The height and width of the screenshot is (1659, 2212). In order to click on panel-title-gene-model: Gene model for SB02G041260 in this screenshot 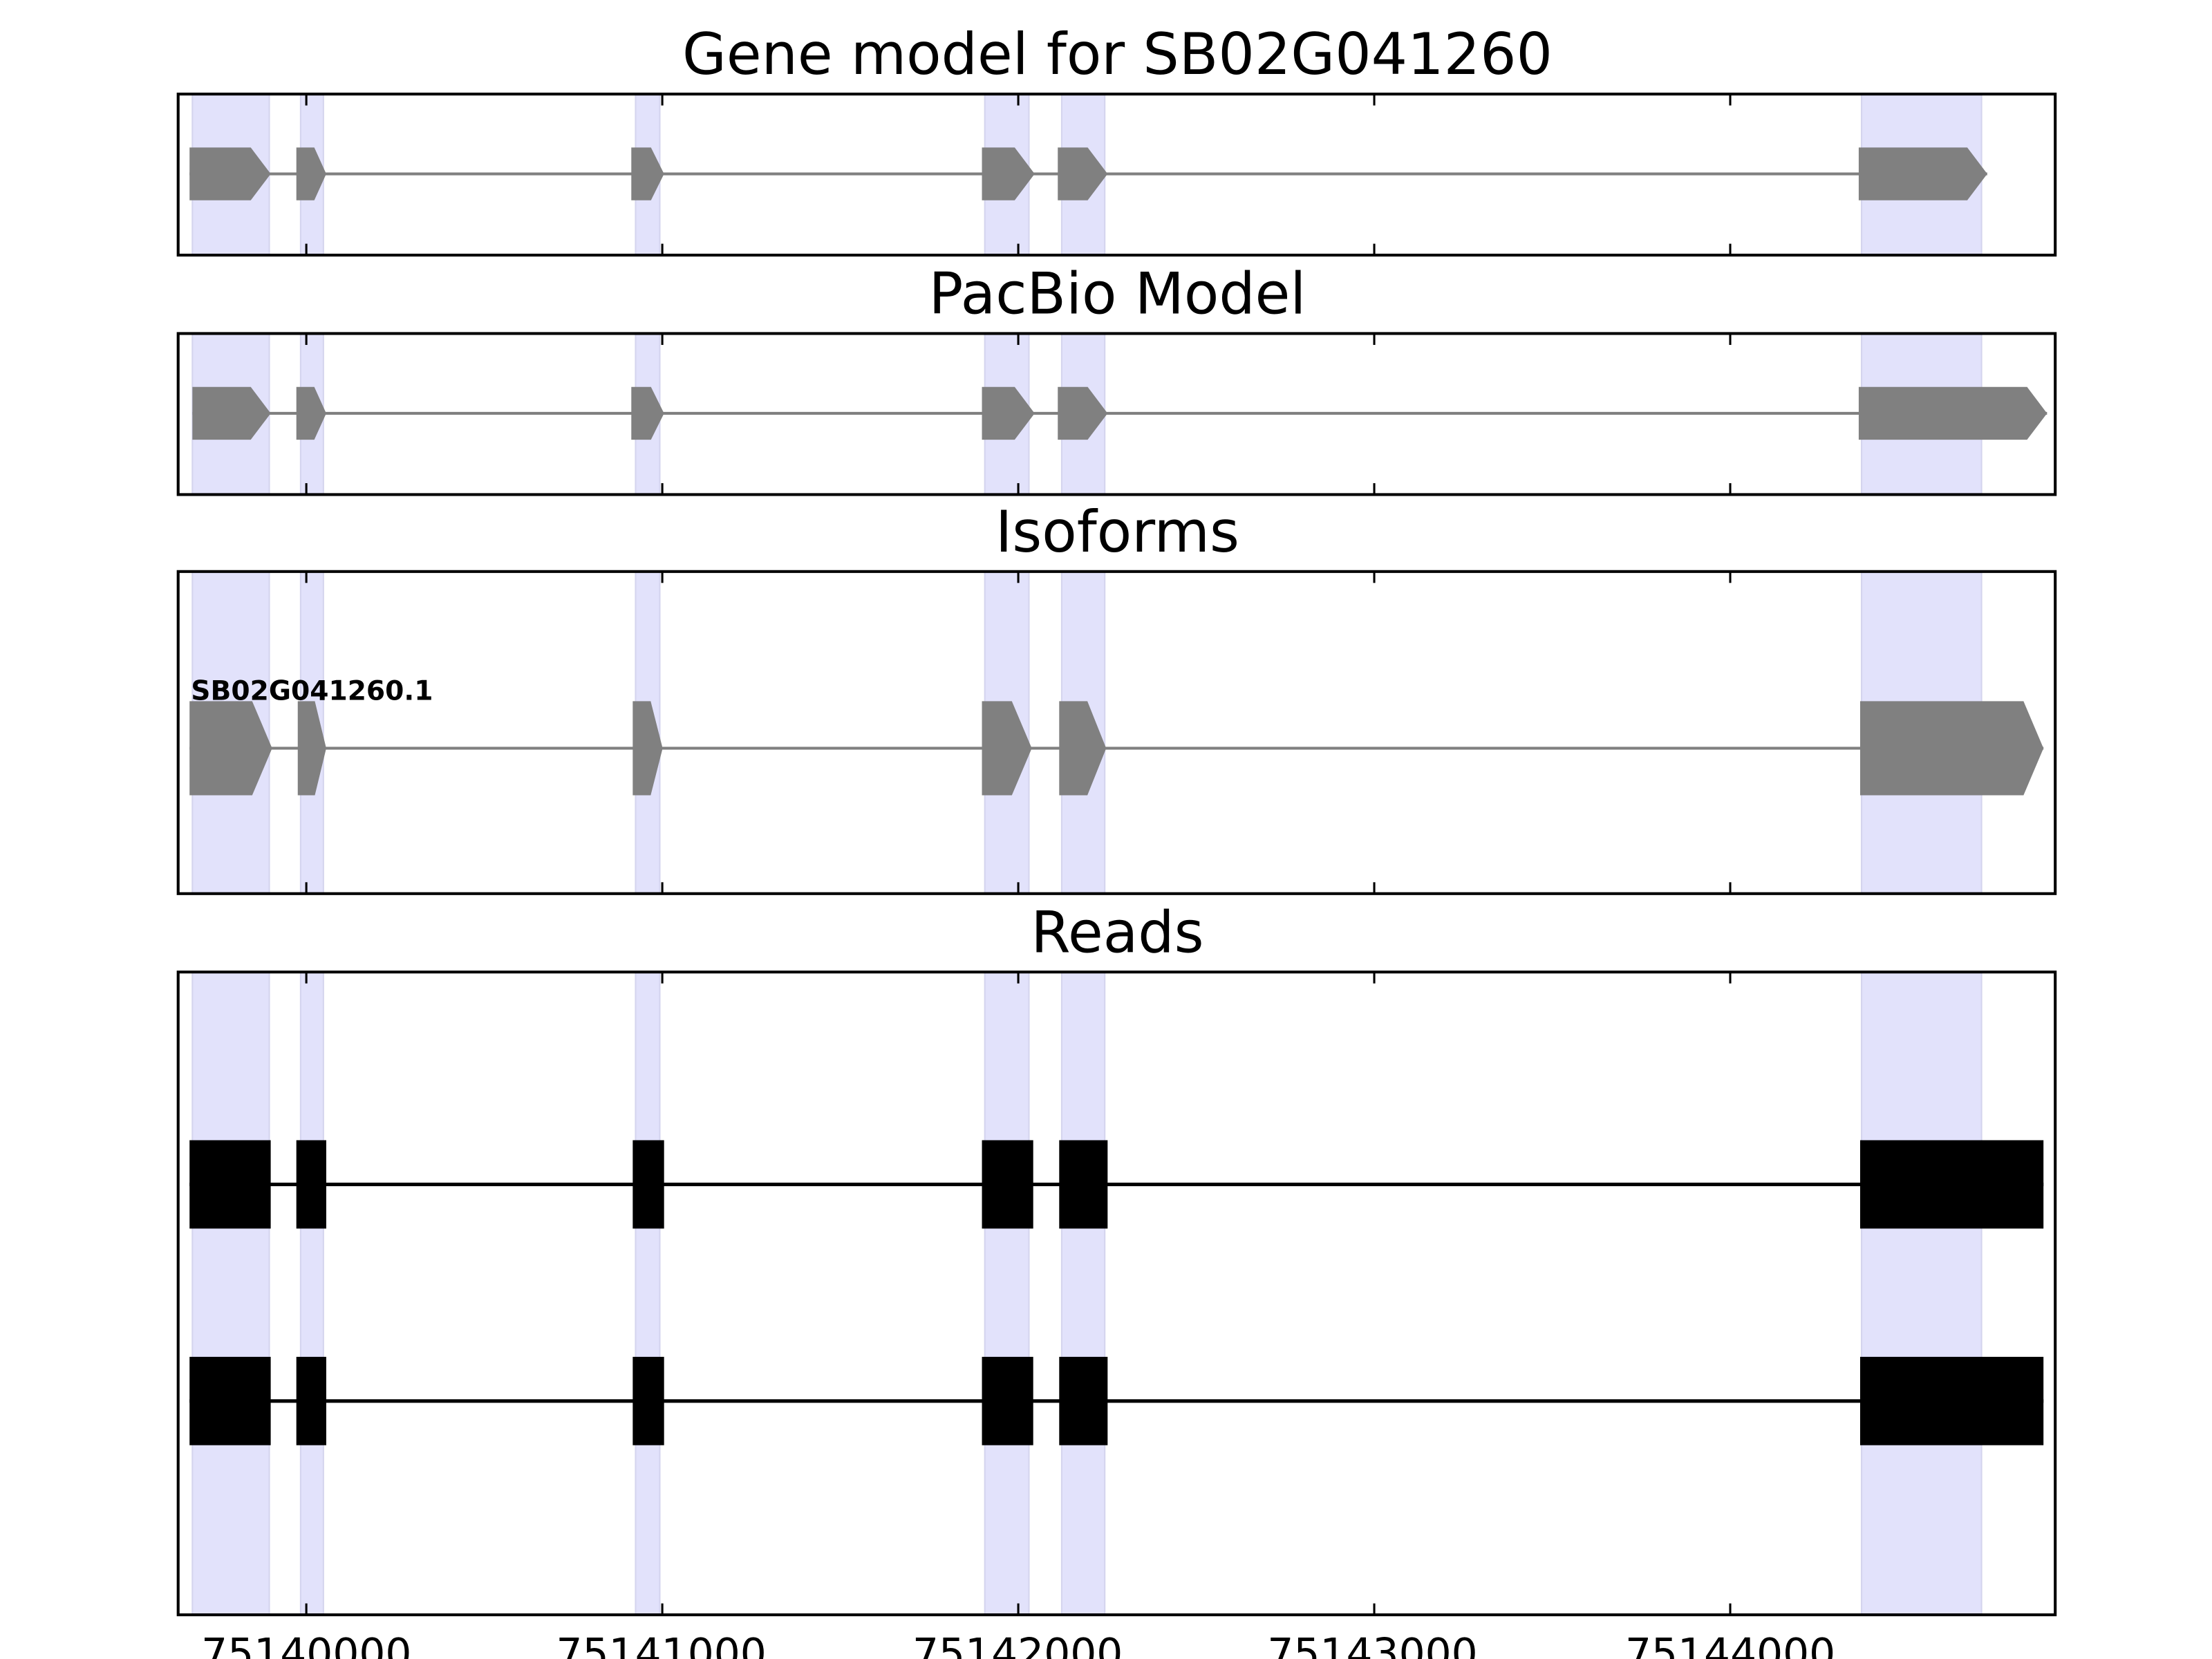, I will do `click(1117, 55)`.